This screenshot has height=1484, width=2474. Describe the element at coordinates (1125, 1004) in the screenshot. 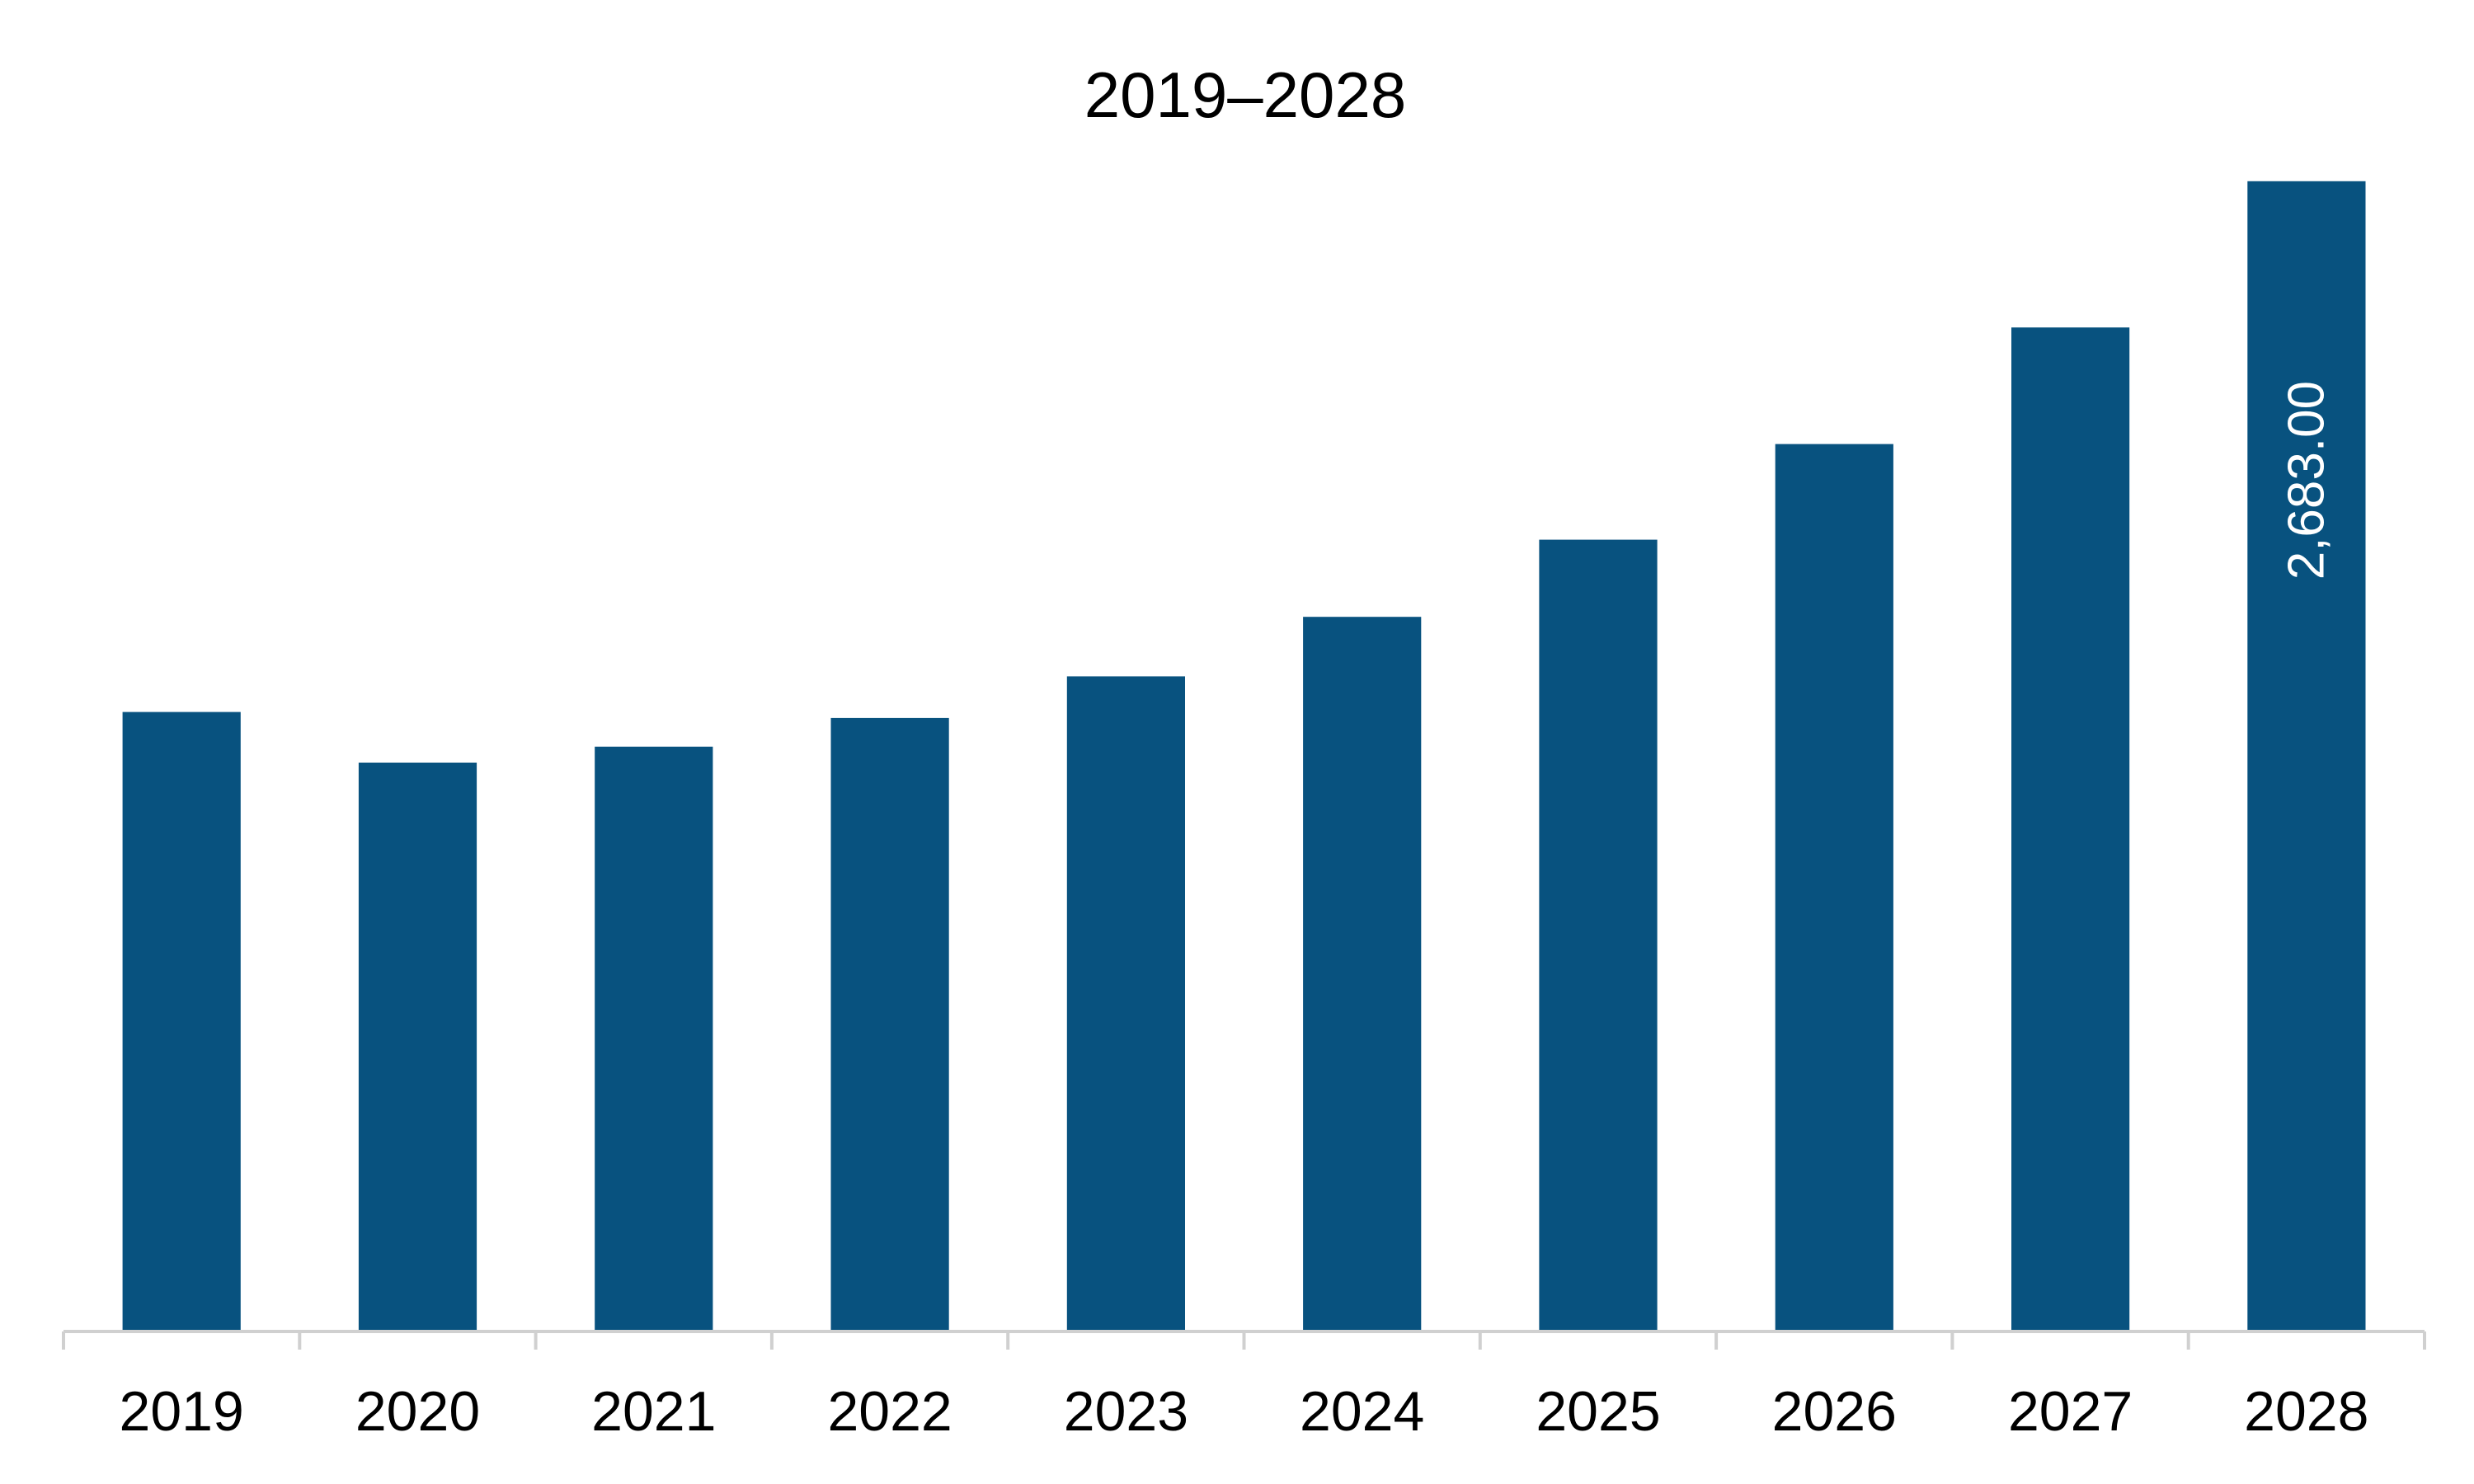

I see `bar-2023` at that location.